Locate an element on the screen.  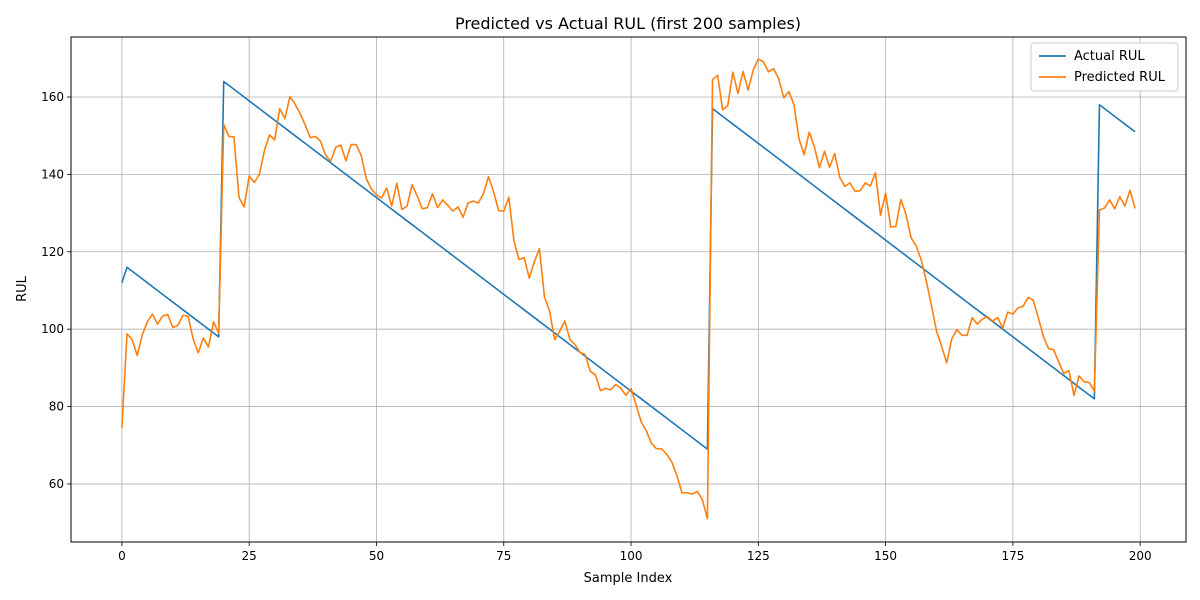
x-tick-label-100: 100 is located at coordinates (631, 556).